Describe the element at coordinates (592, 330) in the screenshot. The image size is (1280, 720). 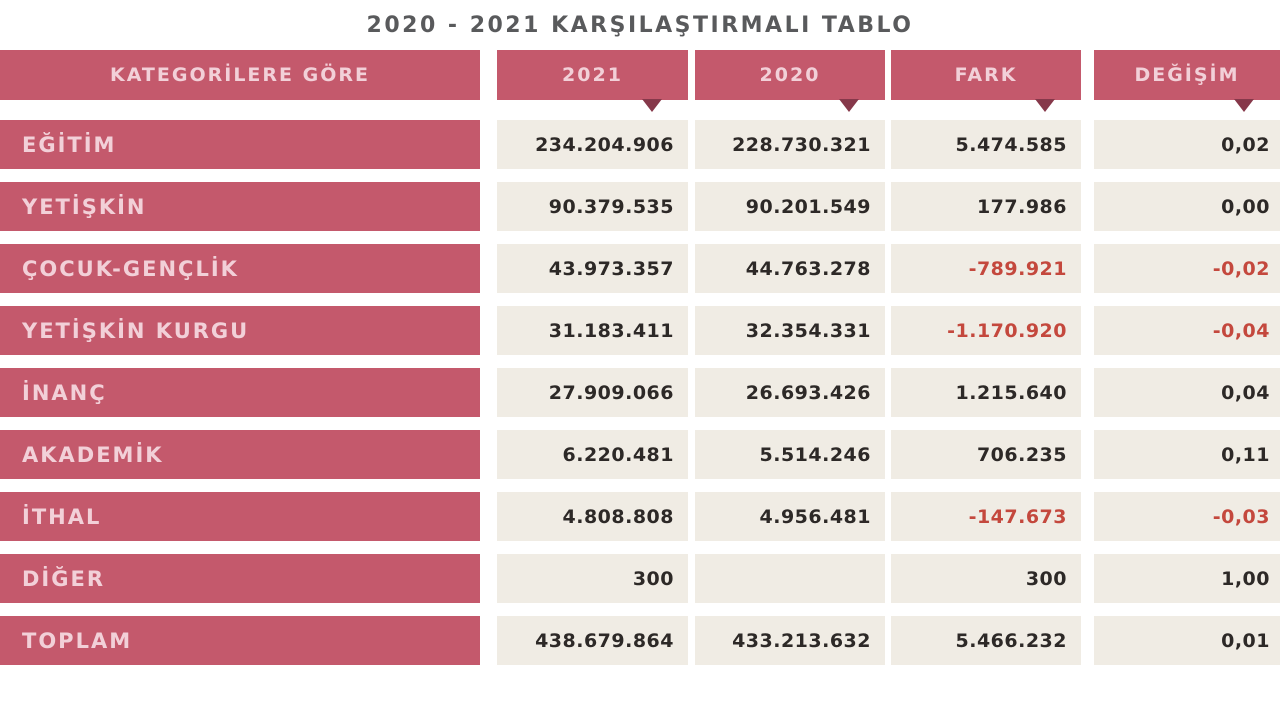
I see `value-2021-cell: 31.183.411` at that location.